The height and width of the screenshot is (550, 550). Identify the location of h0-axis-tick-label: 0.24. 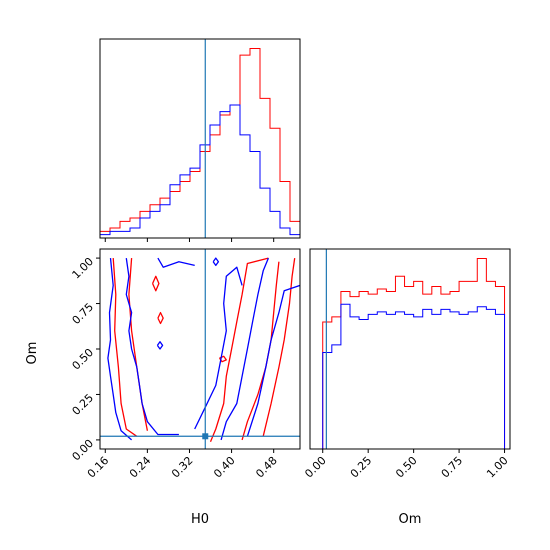
(140, 467).